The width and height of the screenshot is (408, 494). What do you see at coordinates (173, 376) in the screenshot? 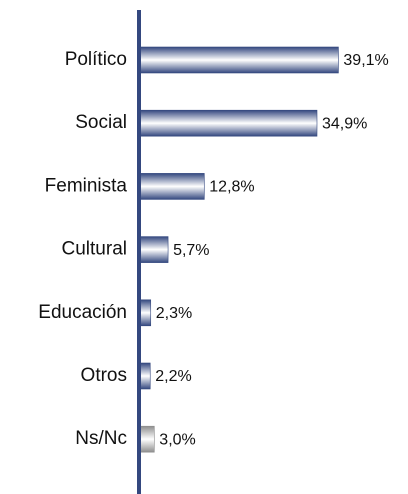
I see `value-label: 2,2%` at bounding box center [173, 376].